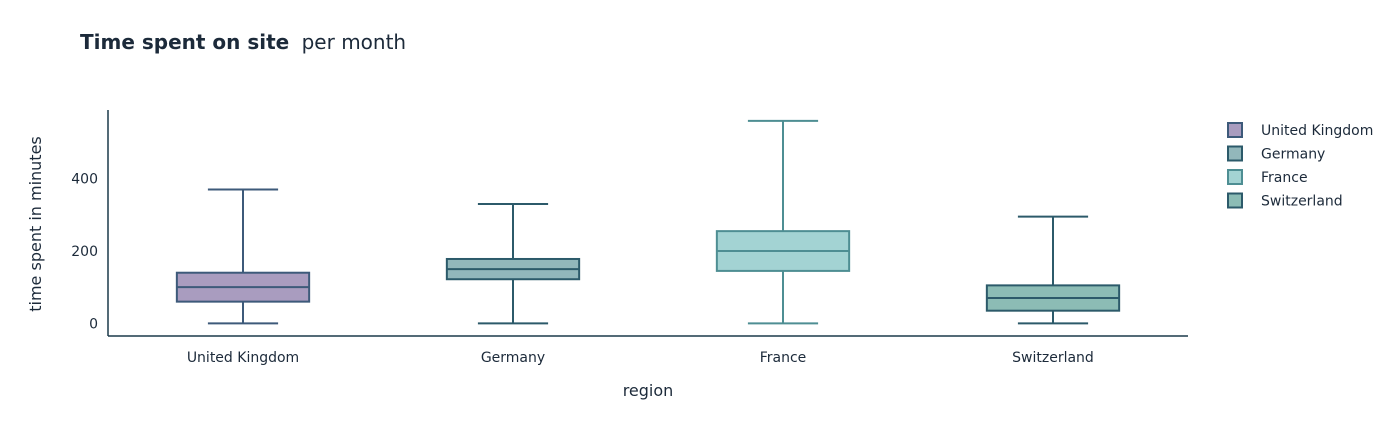  I want to click on chart-title-main: Time spent on site, so click(184, 42).